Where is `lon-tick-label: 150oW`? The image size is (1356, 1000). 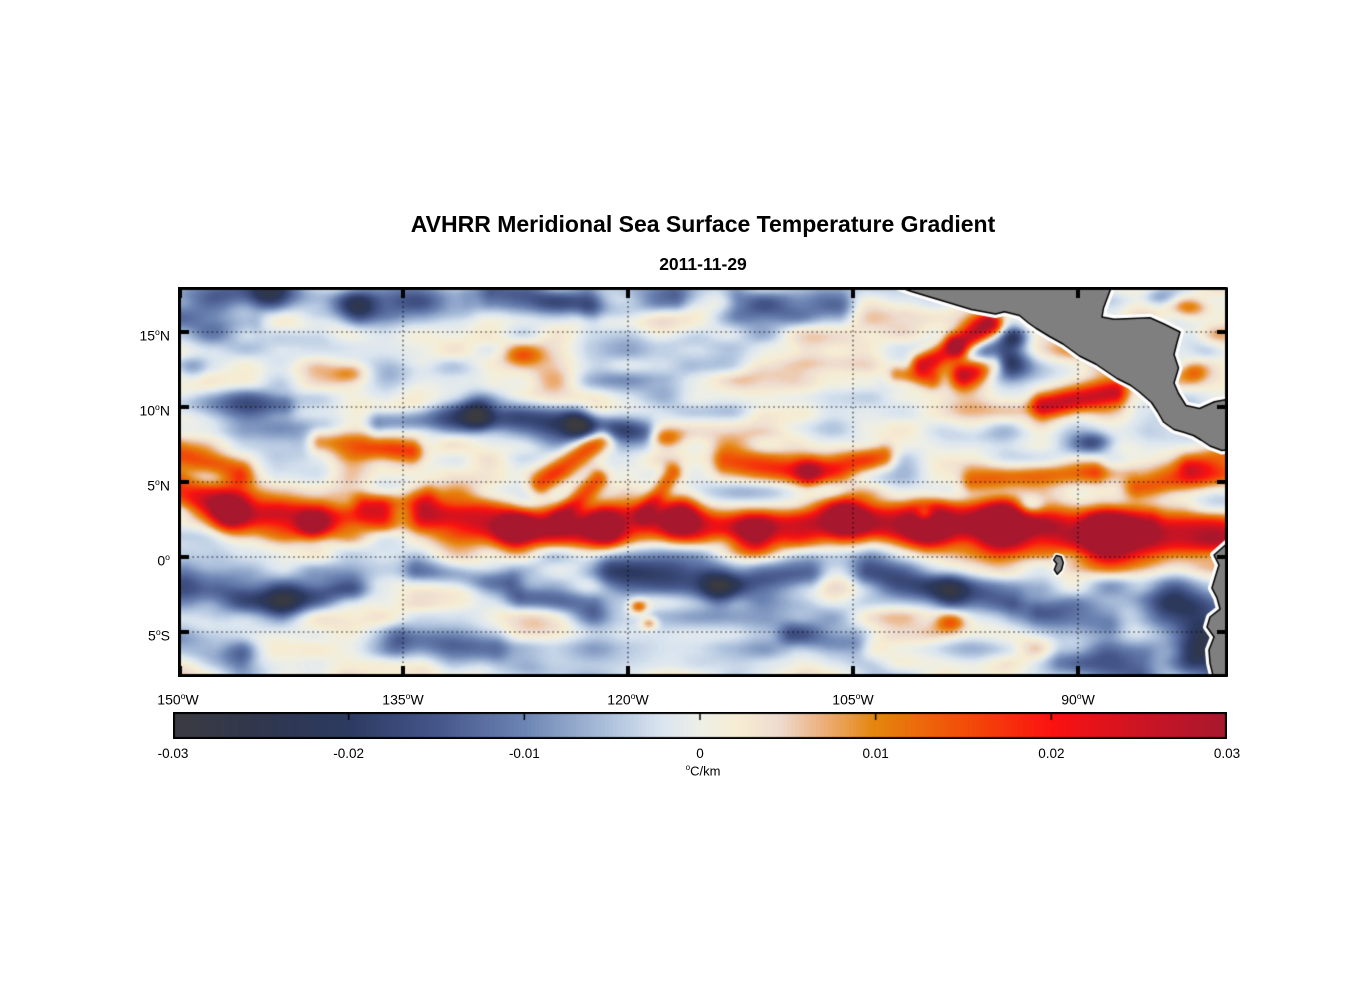
lon-tick-label: 150oW is located at coordinates (178, 699).